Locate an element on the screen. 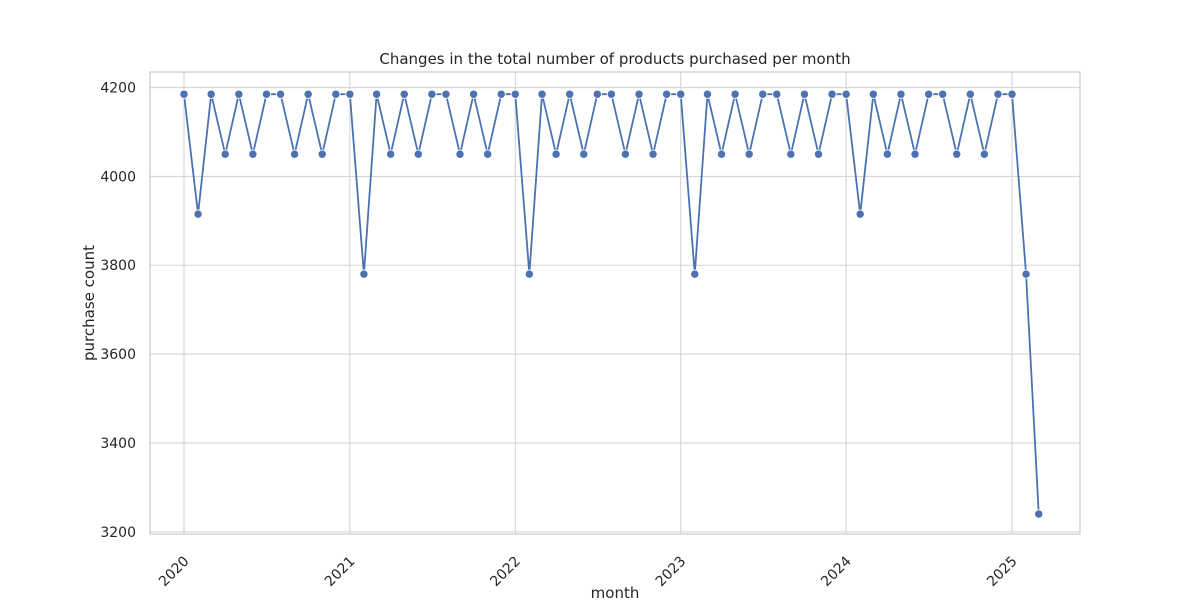 The width and height of the screenshot is (1200, 600). x-tick-label: 2022 is located at coordinates (505, 571).